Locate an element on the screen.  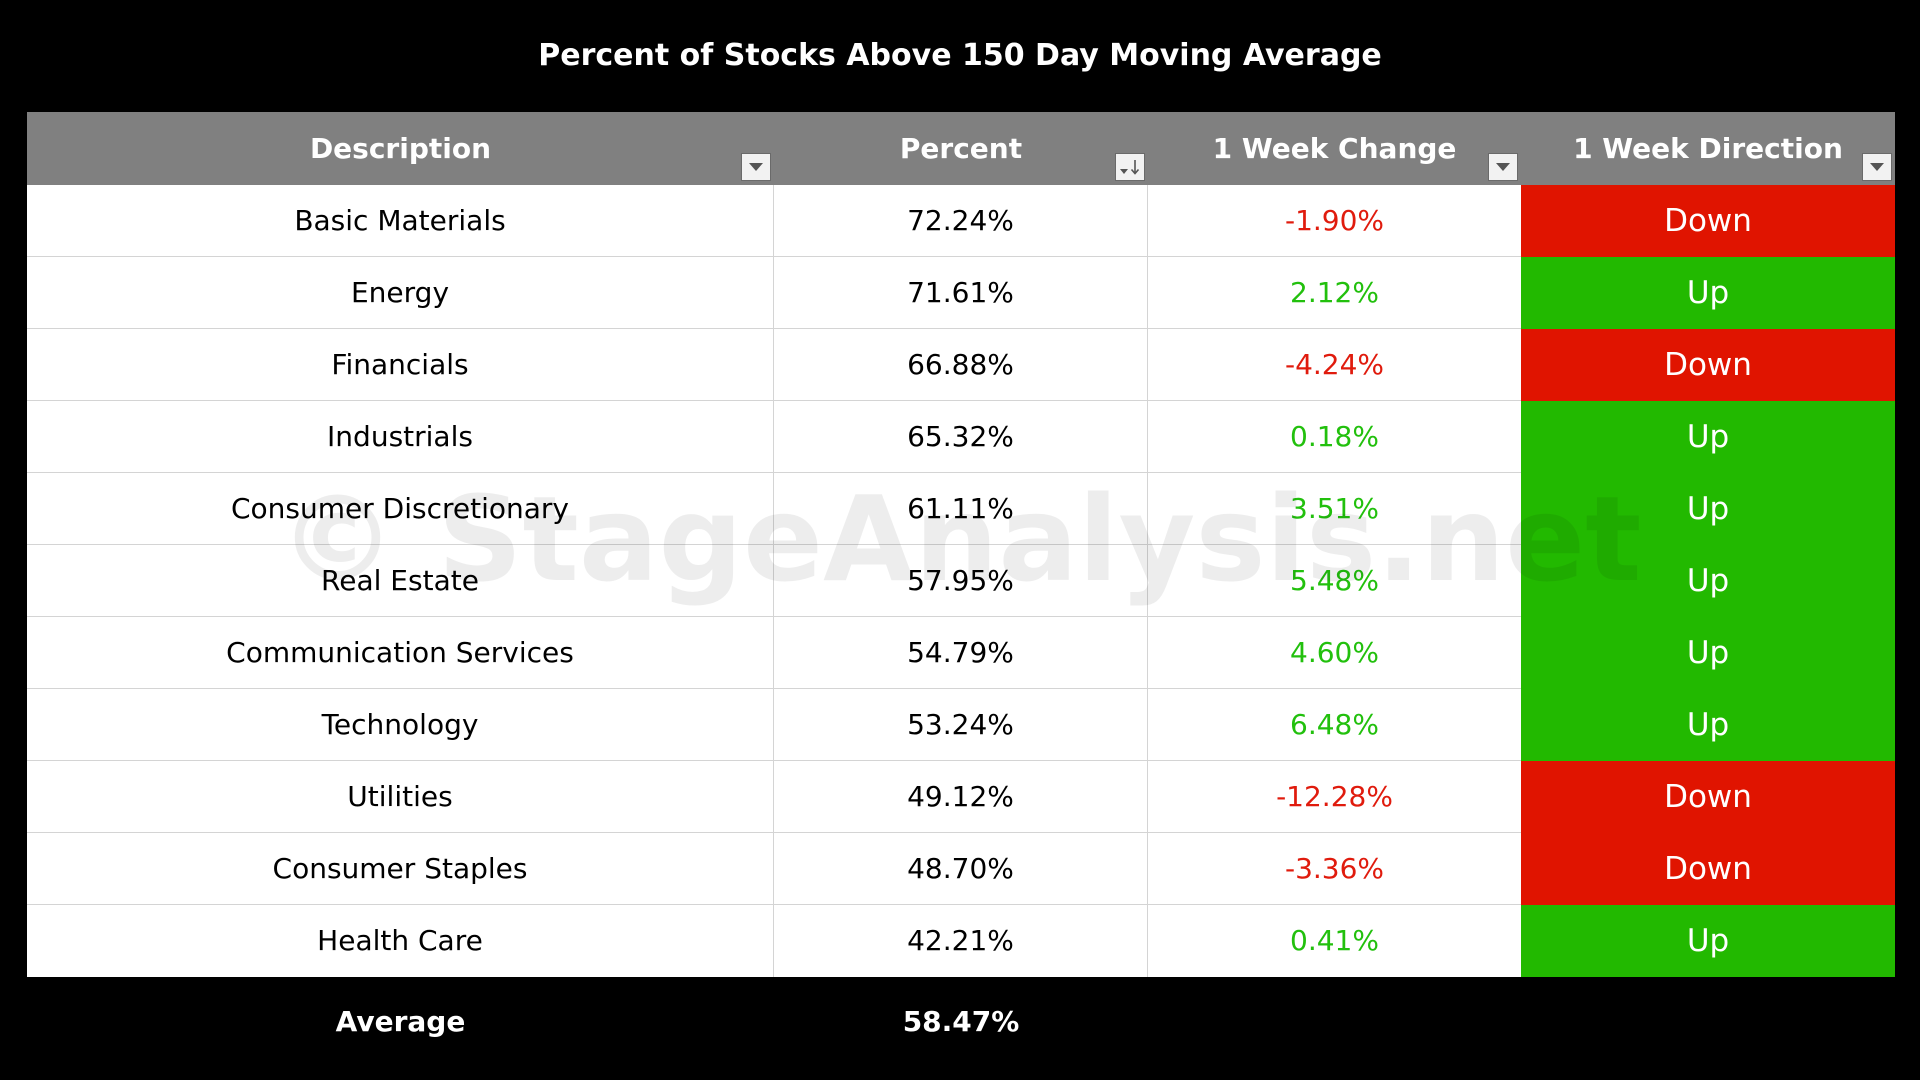
row-percent: 72.24% is located at coordinates (961, 221).